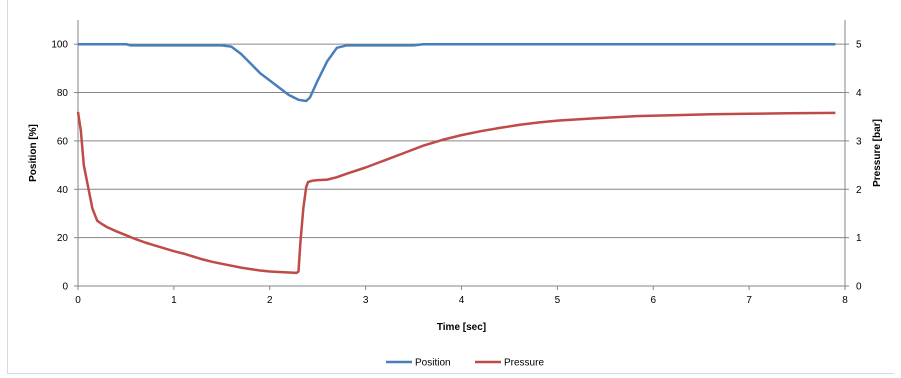  What do you see at coordinates (653, 300) in the screenshot?
I see `x-tick-label: 6` at bounding box center [653, 300].